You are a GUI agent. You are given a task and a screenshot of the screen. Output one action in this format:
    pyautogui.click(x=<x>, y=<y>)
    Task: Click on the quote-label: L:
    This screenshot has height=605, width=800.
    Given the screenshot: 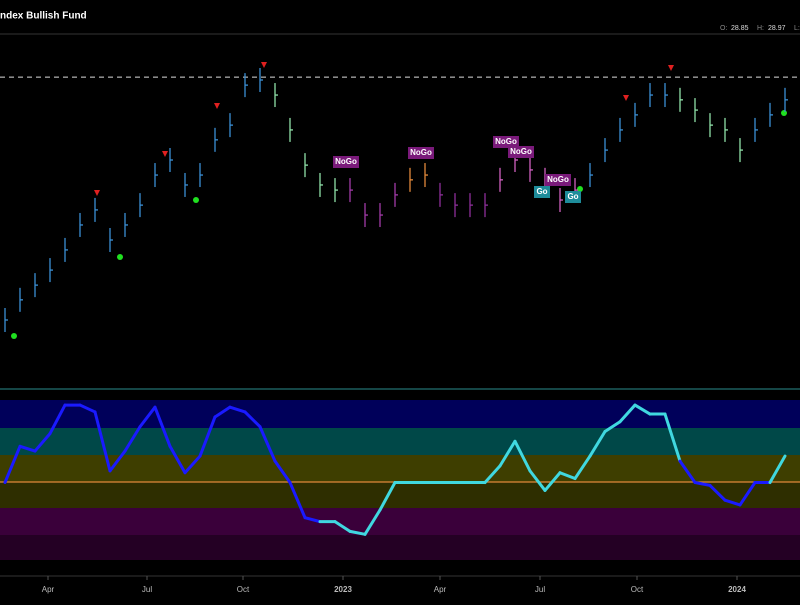 What is the action you would take?
    pyautogui.click(x=797, y=28)
    